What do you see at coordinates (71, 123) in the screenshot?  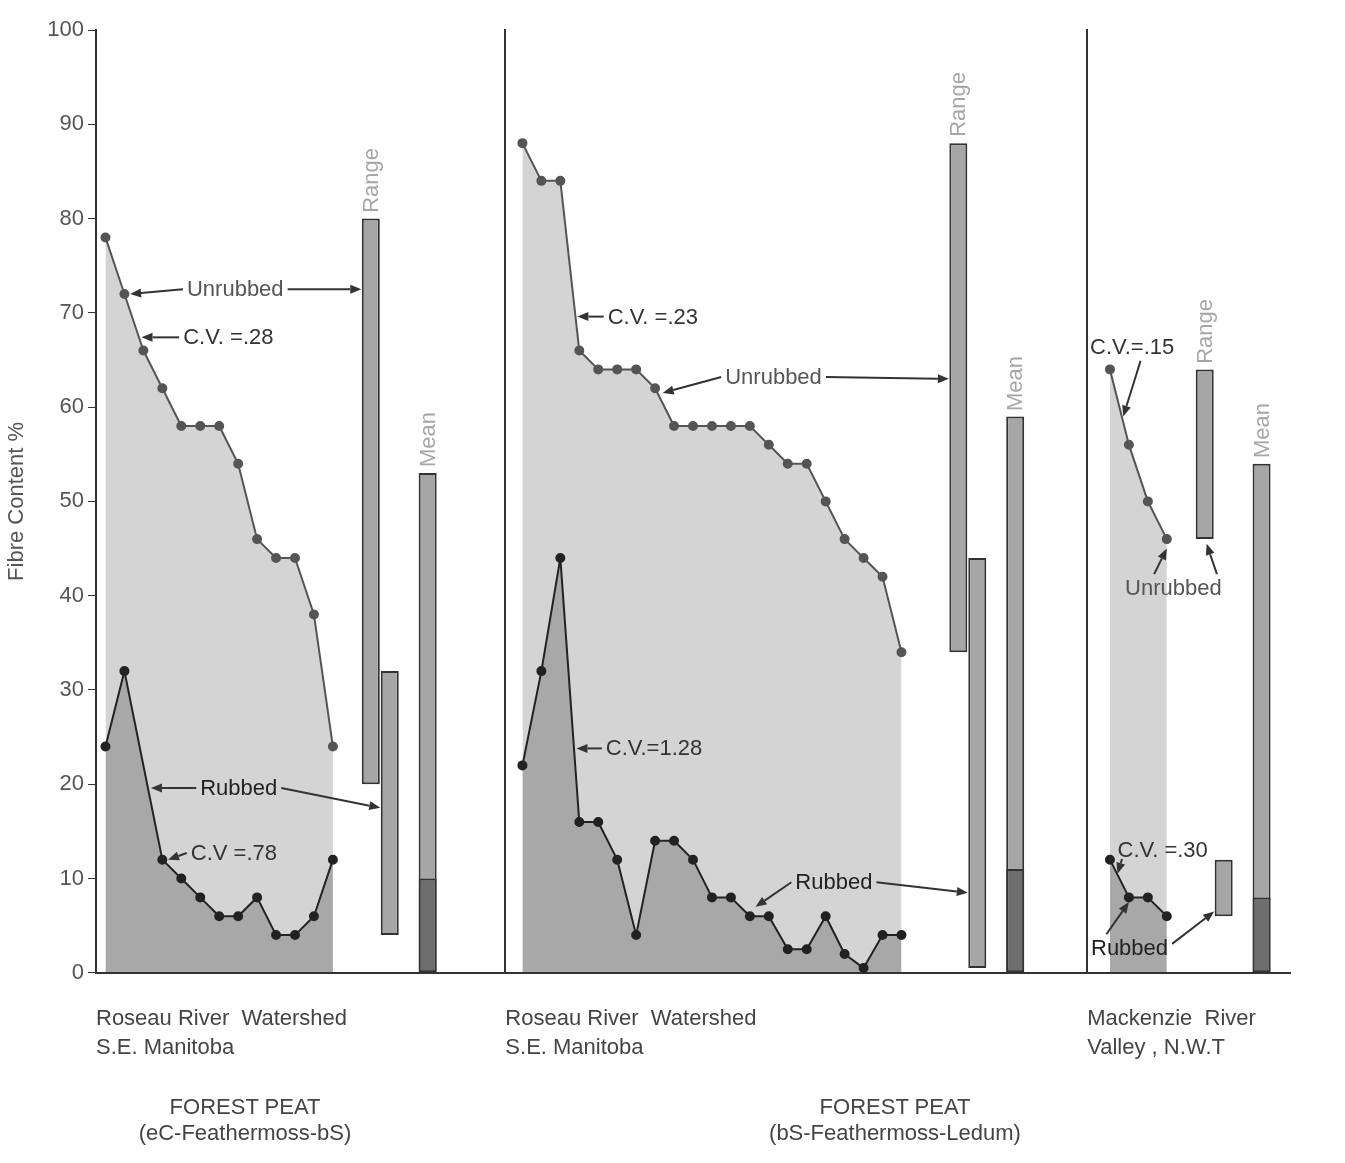 I see `y-tick-label: 90` at bounding box center [71, 123].